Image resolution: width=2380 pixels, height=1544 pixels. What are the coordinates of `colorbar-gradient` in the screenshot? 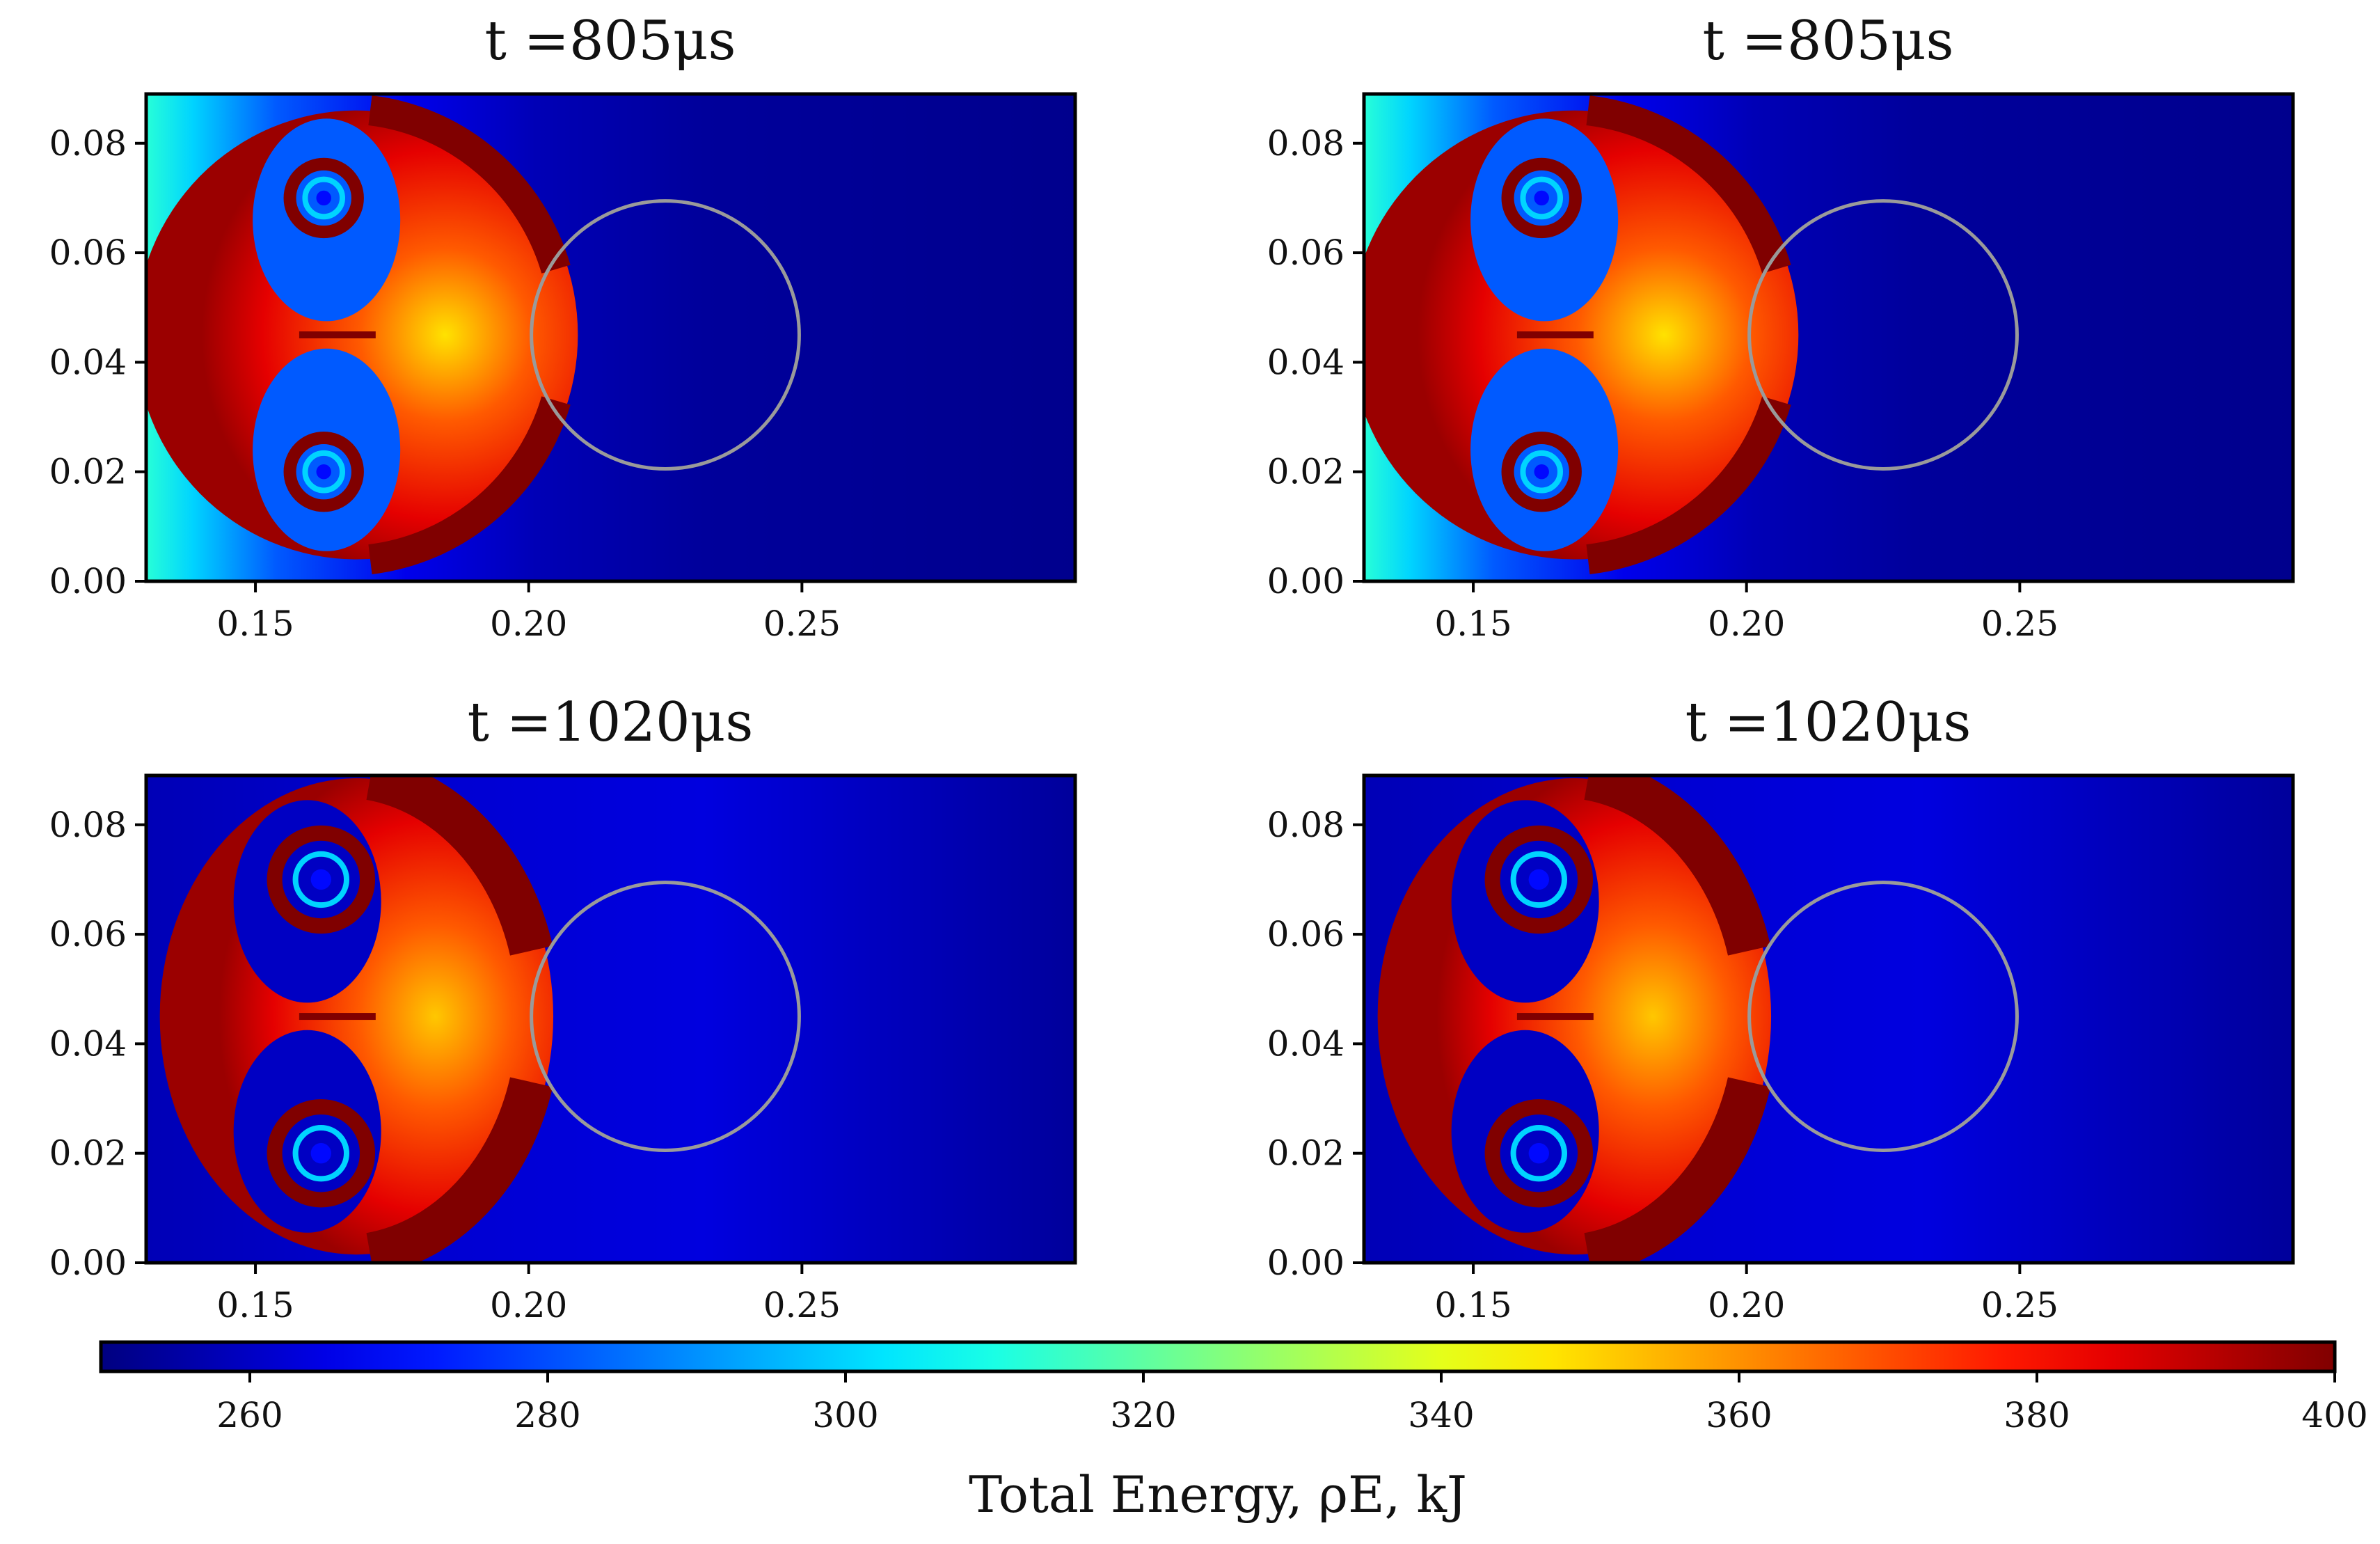 It's located at (1218, 1356).